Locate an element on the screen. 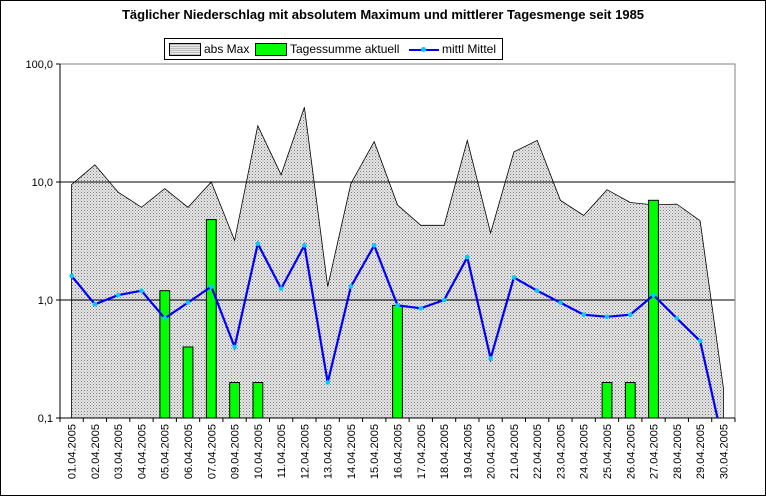  x-tick-label: 21.04.2005 is located at coordinates (515, 451).